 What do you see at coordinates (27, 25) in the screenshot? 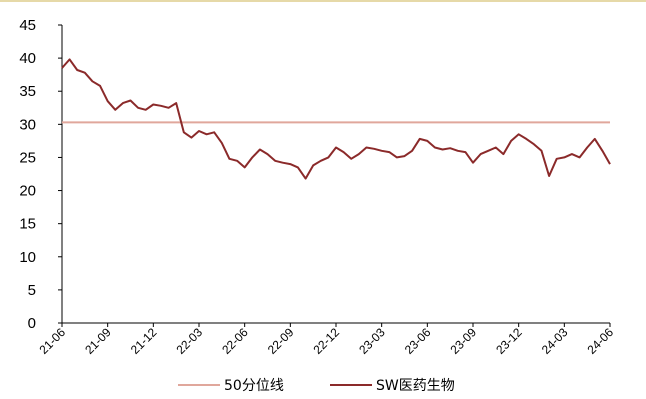
I see `y-tick-label: 45` at bounding box center [27, 25].